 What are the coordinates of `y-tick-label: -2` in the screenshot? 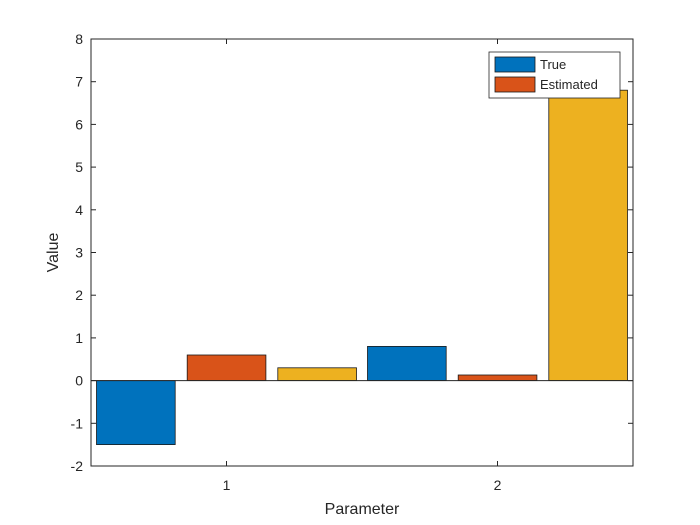 It's located at (77, 466).